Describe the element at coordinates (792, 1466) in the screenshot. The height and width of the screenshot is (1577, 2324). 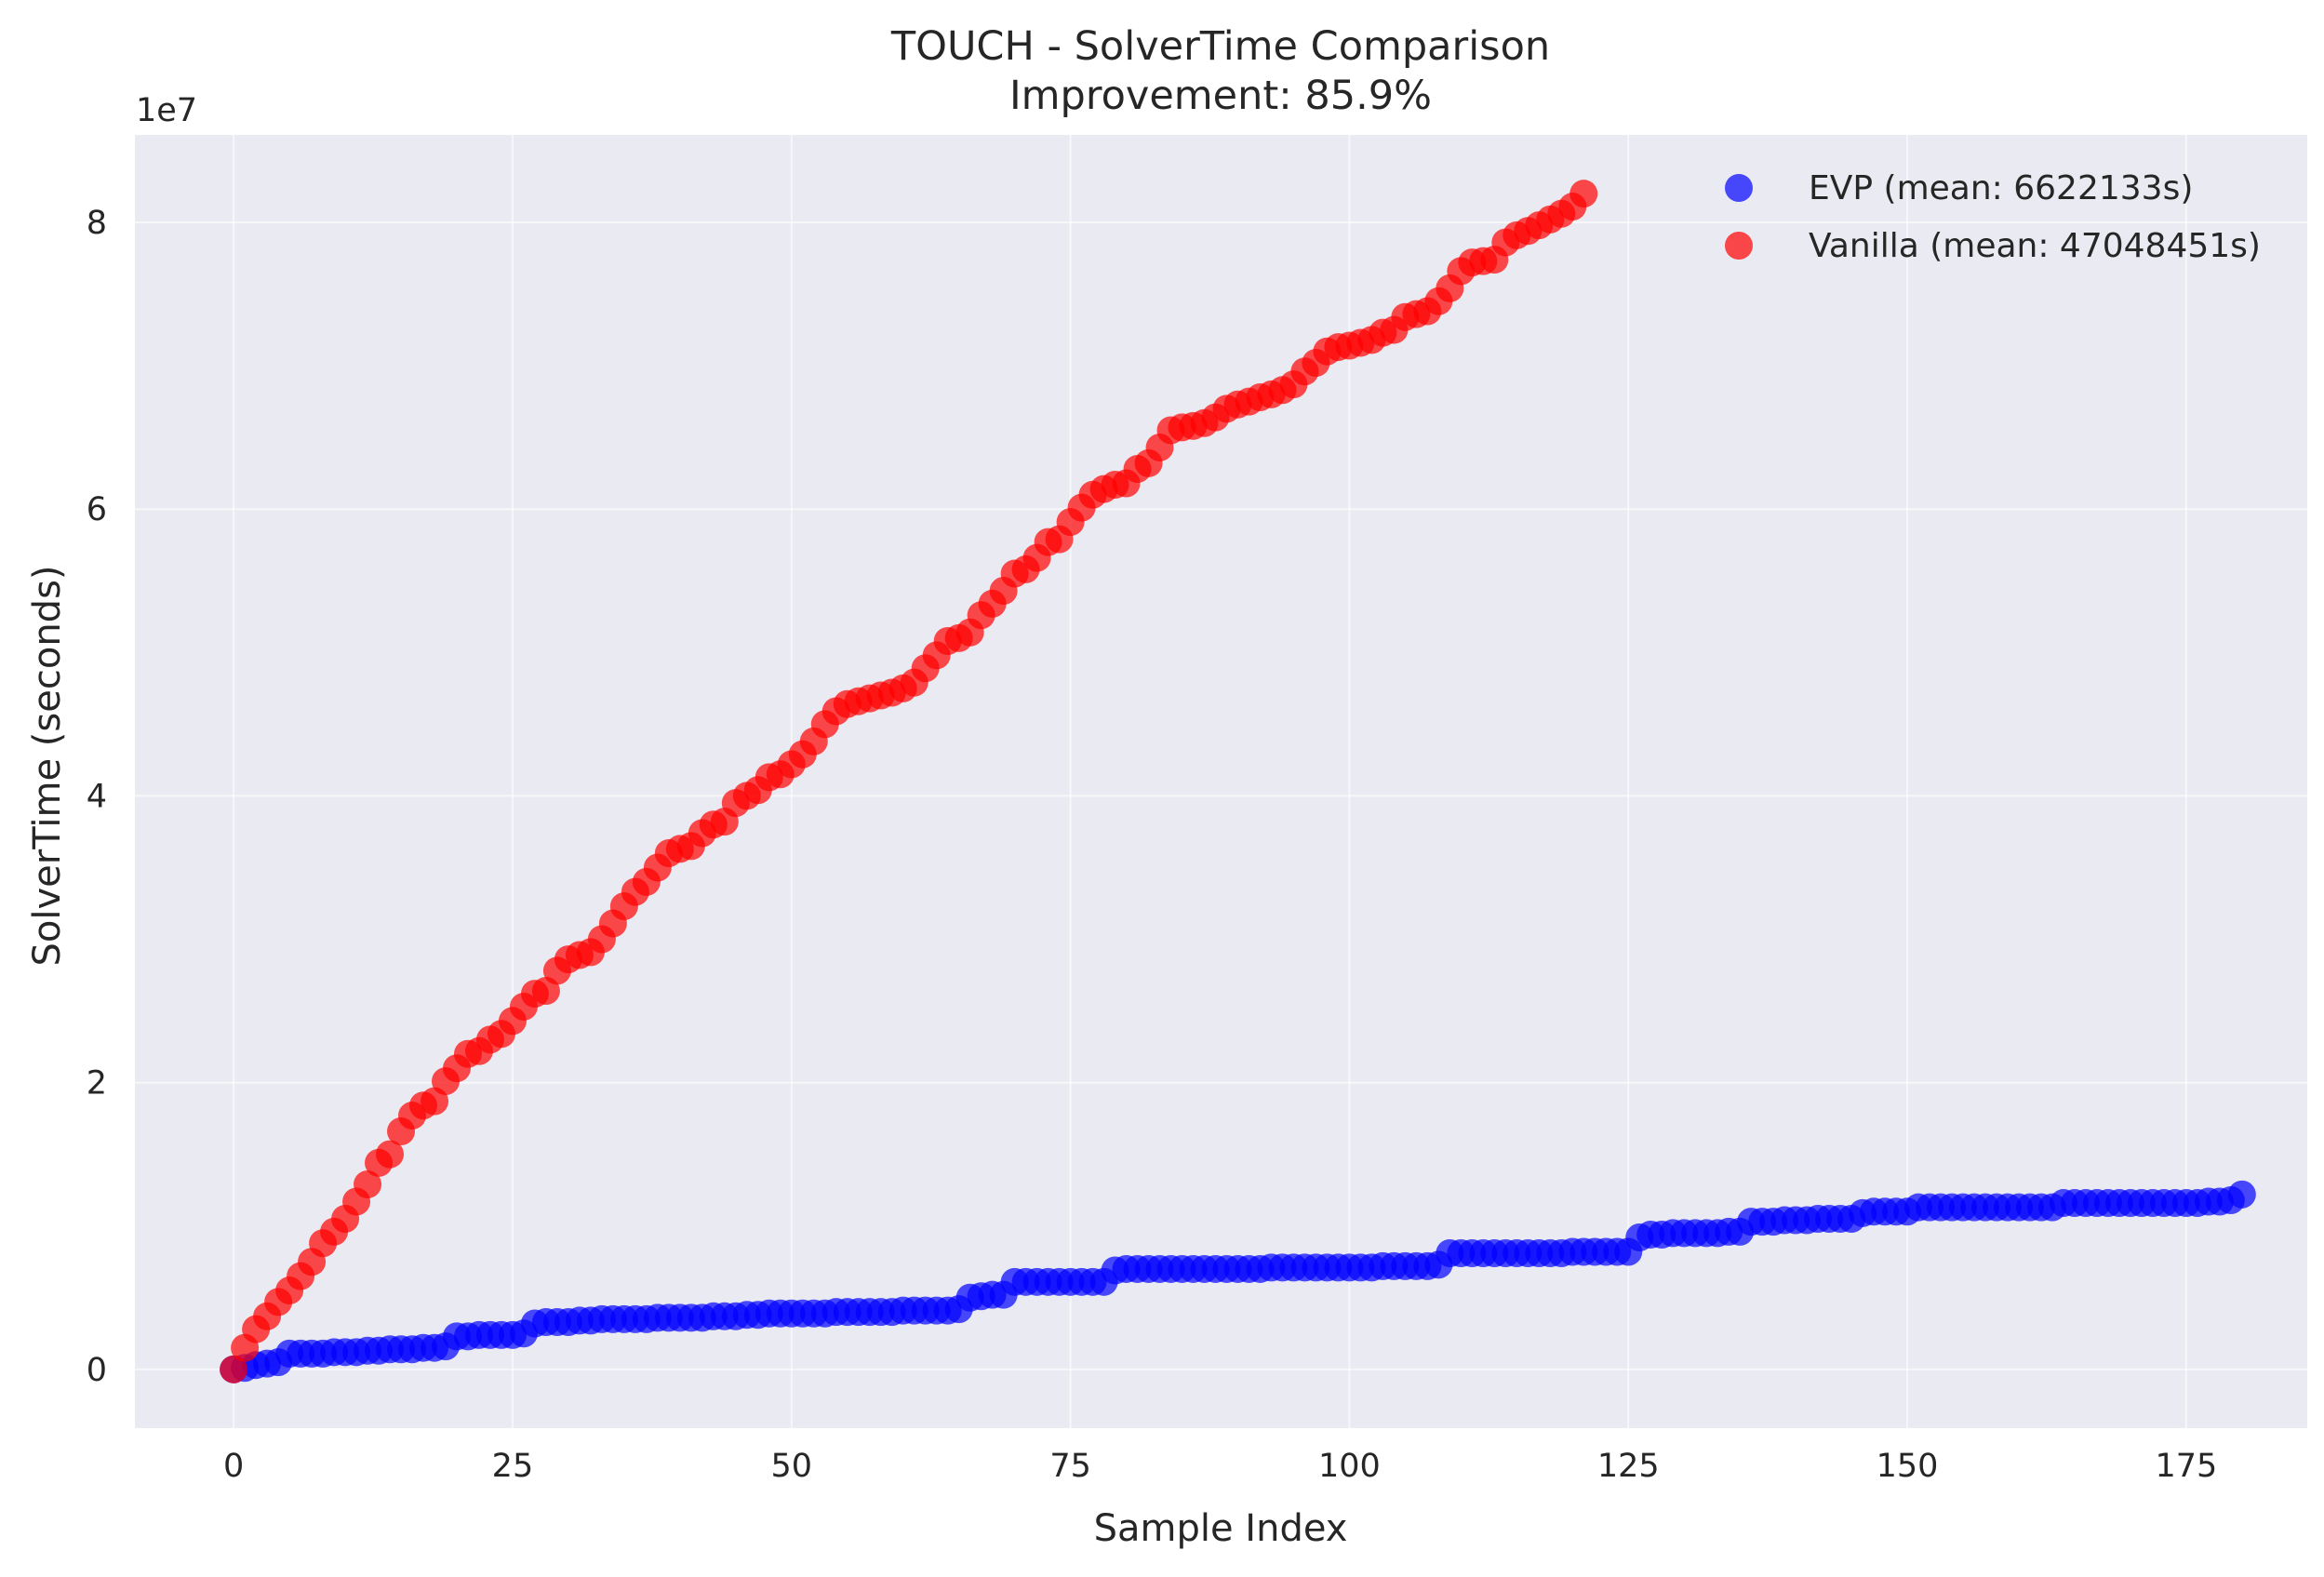
I see `x-tick-label: 50` at that location.